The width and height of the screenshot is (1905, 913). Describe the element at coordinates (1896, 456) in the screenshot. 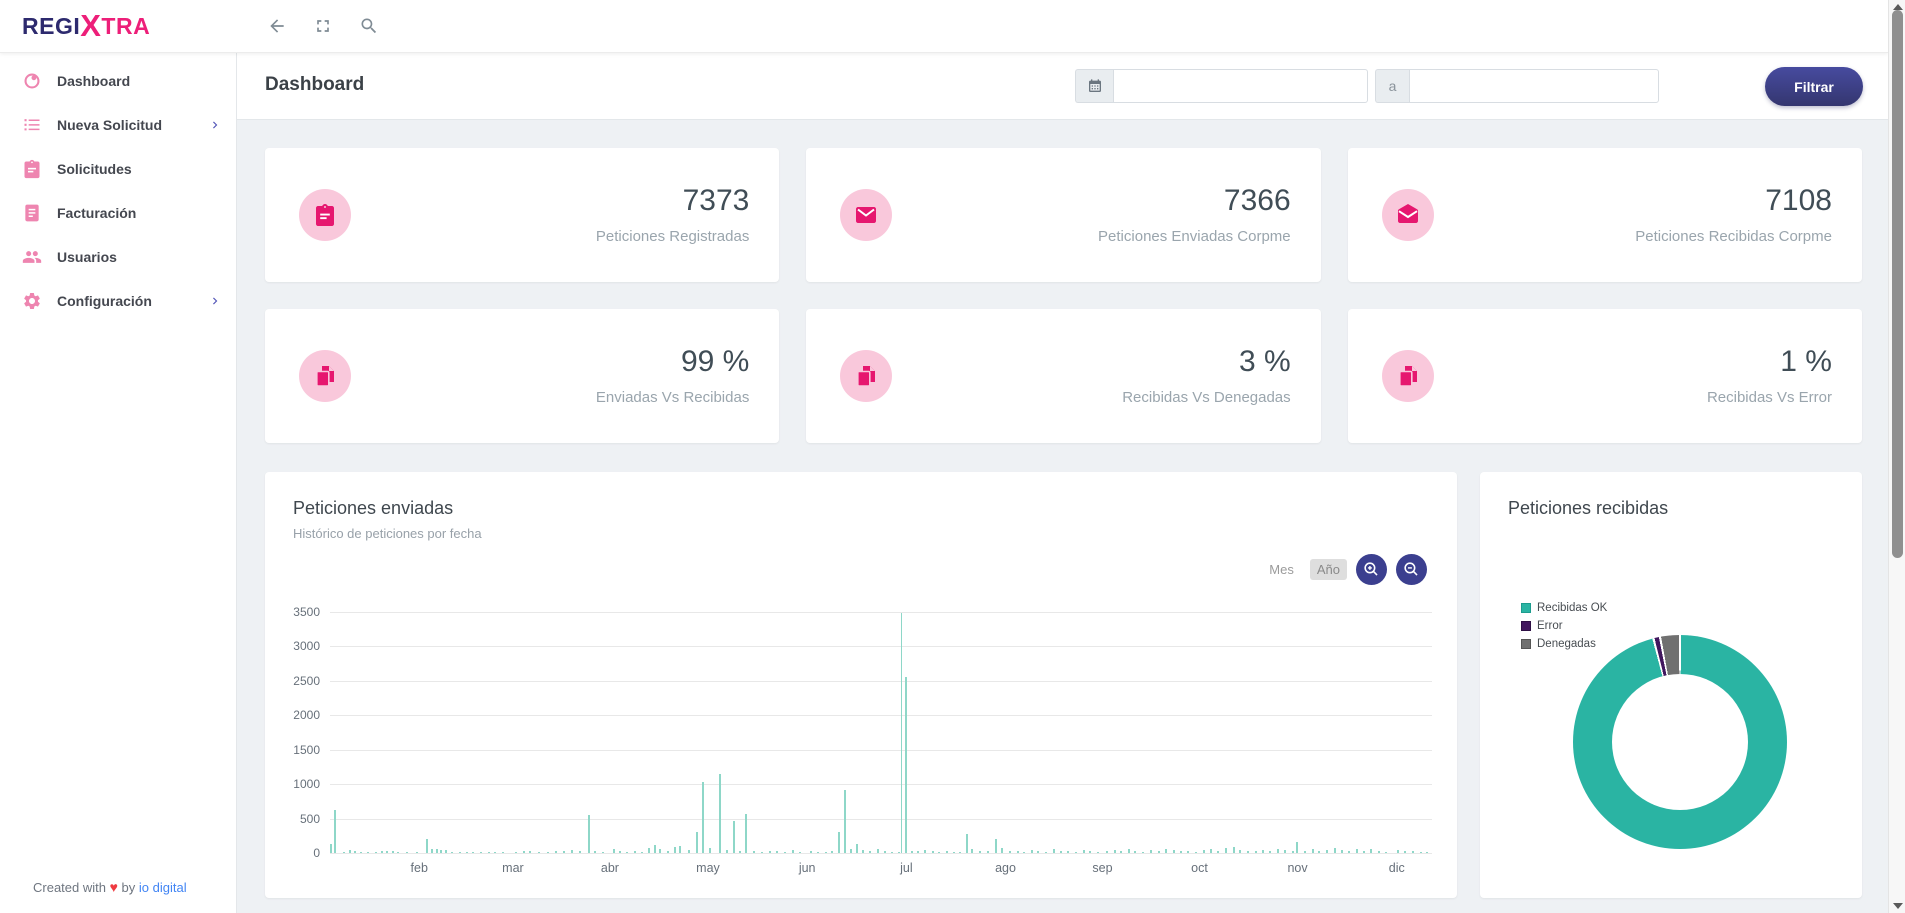

I see `vertical-scrollbar` at that location.